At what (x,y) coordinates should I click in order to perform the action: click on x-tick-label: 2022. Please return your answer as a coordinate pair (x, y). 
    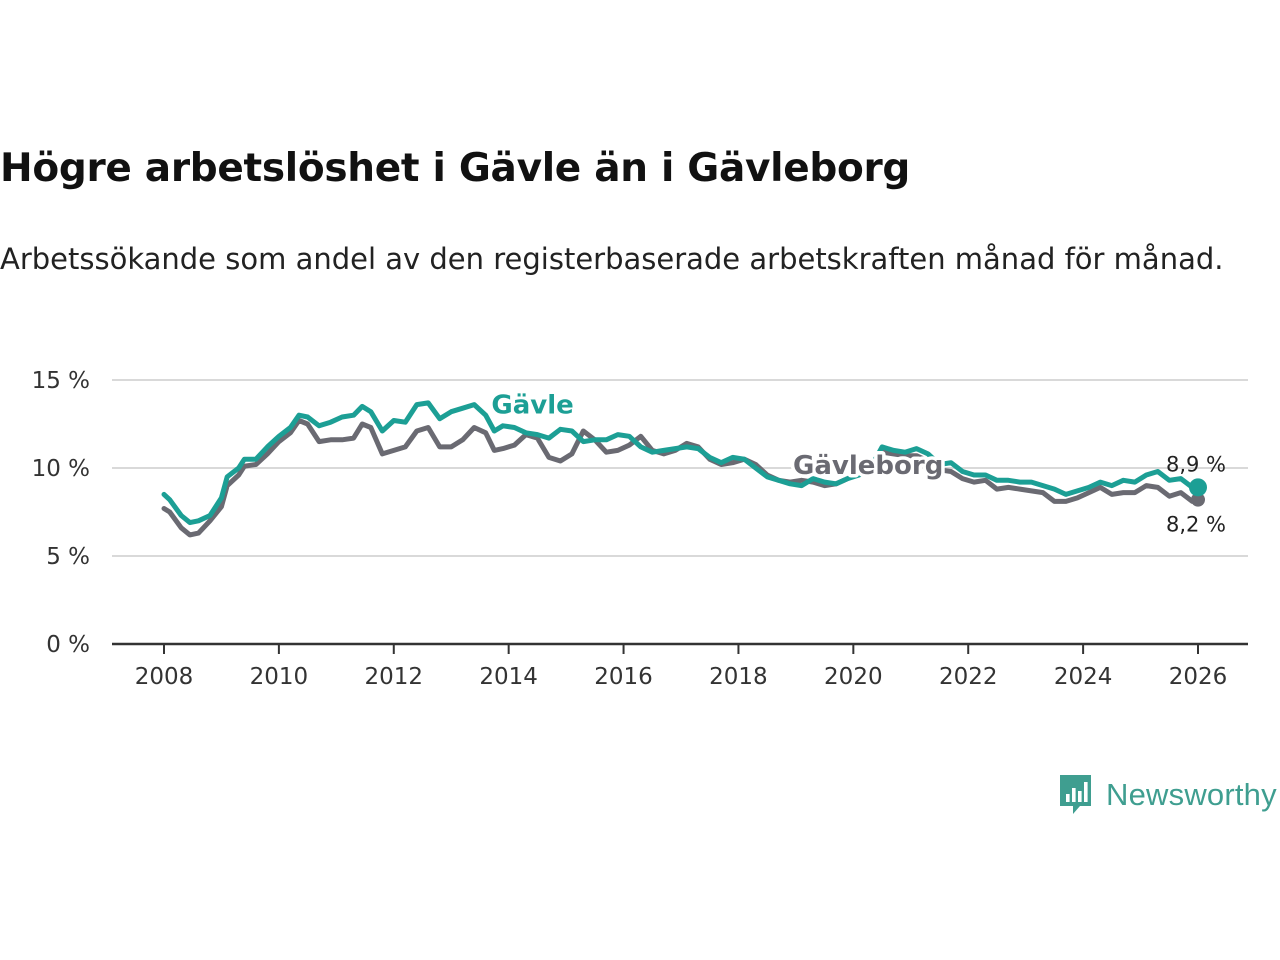
    Looking at the image, I should click on (968, 677).